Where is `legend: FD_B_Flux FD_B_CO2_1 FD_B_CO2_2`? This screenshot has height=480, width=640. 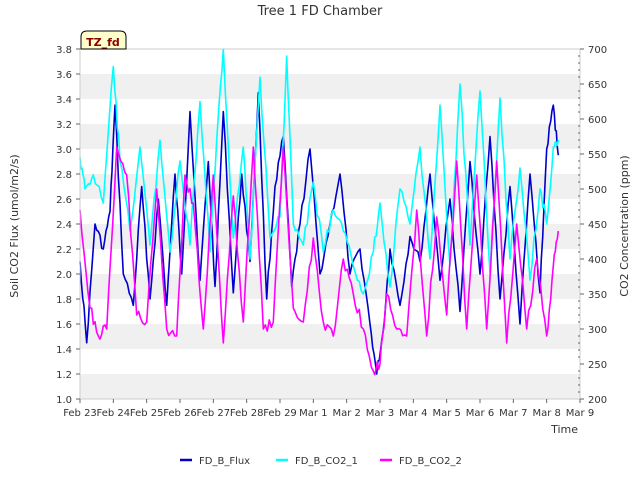 legend: FD_B_Flux FD_B_CO2_1 FD_B_CO2_2 is located at coordinates (321, 461).